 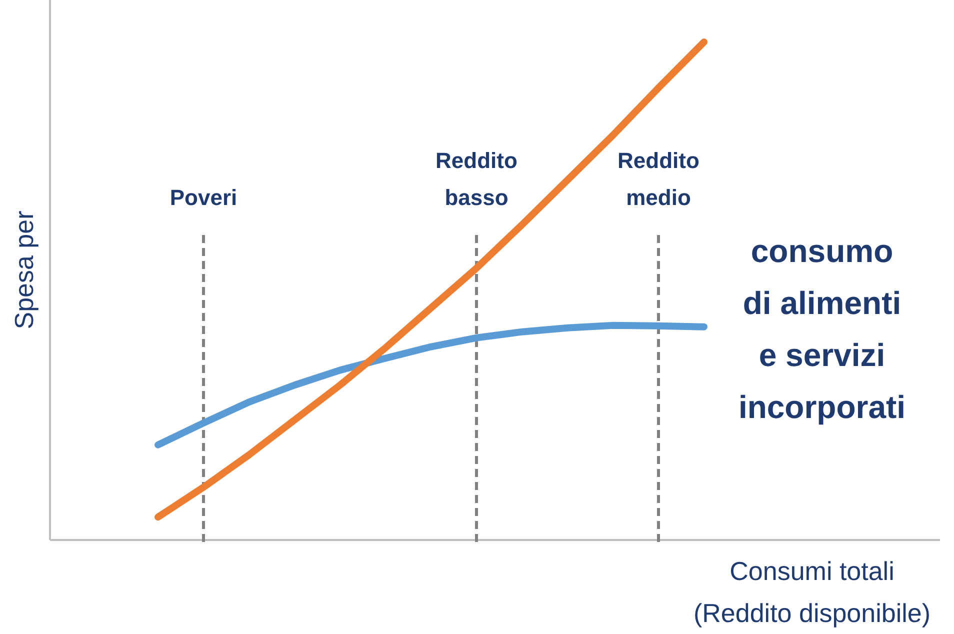 I want to click on x-axis-title: Consumi totali (Reddito disponibile), so click(x=812, y=592).